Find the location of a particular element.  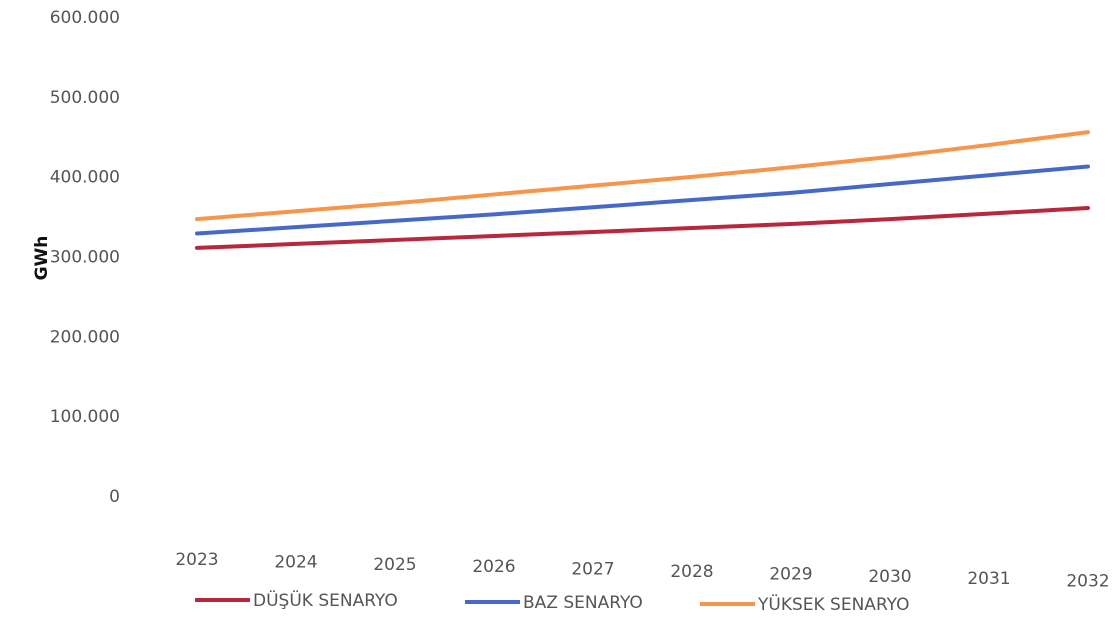

legend-label: DÜŞÜK SENARYO is located at coordinates (325, 600).